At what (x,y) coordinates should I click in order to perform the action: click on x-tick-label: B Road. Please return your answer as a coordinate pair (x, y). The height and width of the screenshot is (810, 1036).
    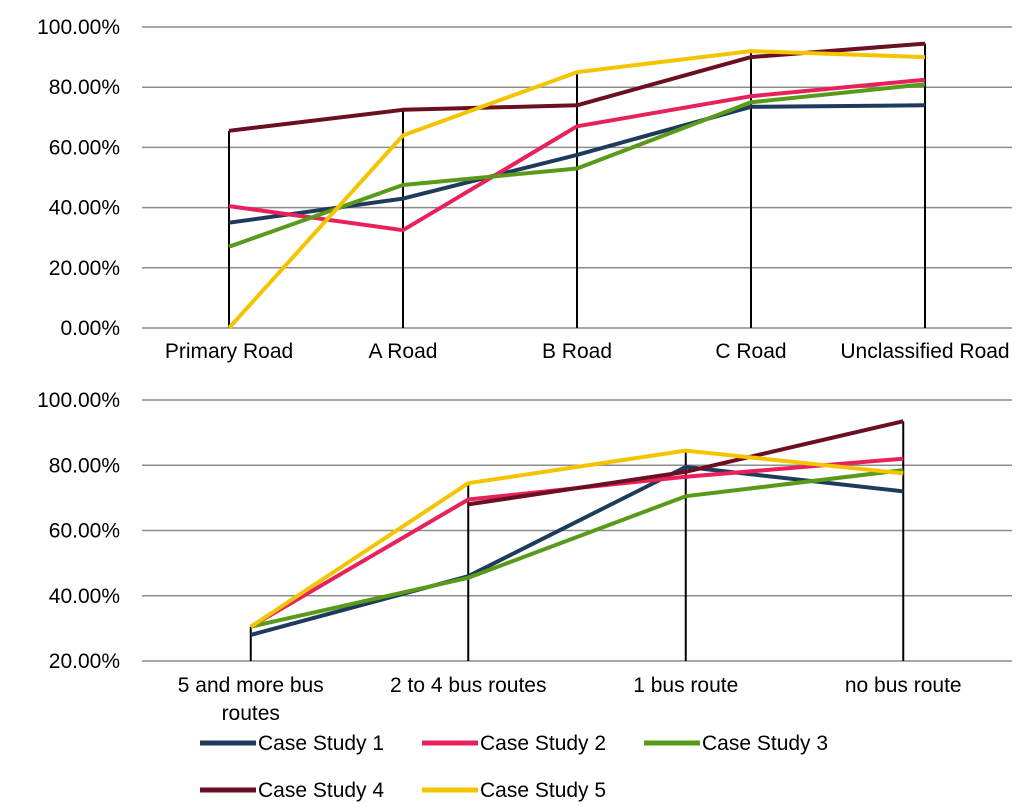
    Looking at the image, I should click on (577, 351).